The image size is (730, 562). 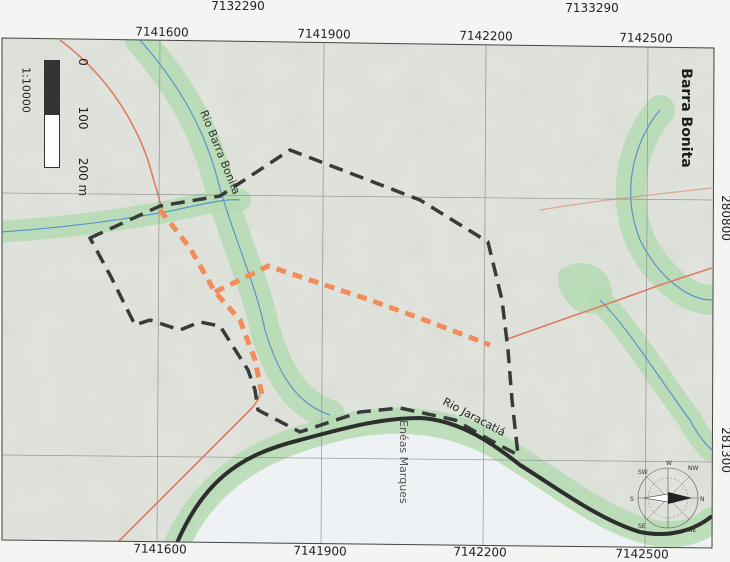 What do you see at coordinates (480, 552) in the screenshot?
I see `grid-label-bottom-3: 7142200` at bounding box center [480, 552].